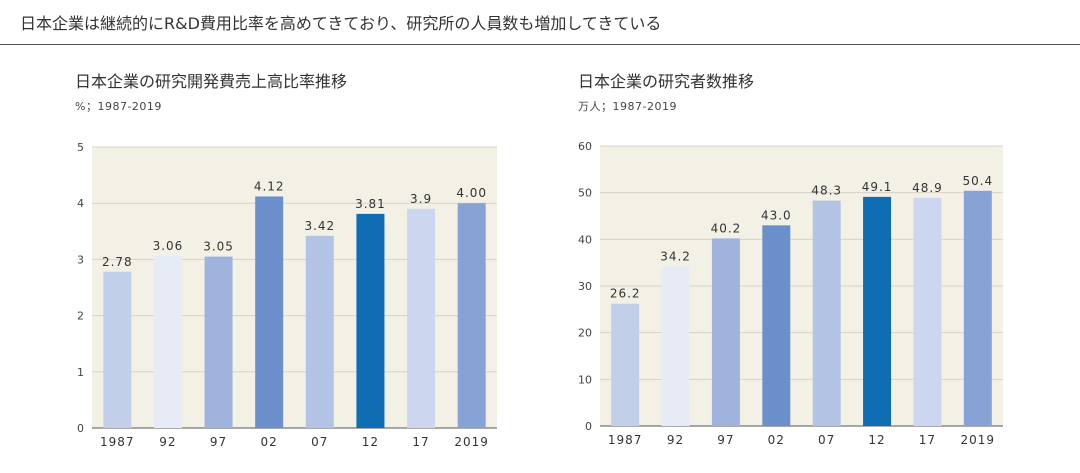  I want to click on data-label: 40.2, so click(726, 228).